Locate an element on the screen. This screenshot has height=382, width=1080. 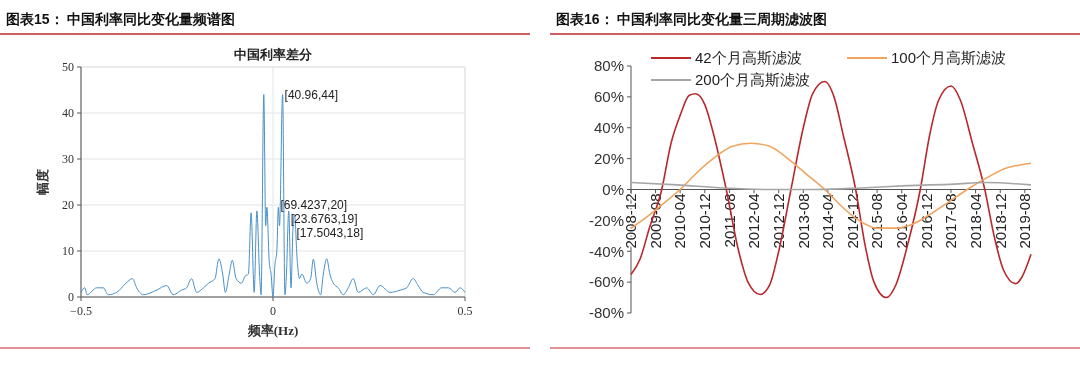
x-tick-label: 2015-08 is located at coordinates (877, 221).